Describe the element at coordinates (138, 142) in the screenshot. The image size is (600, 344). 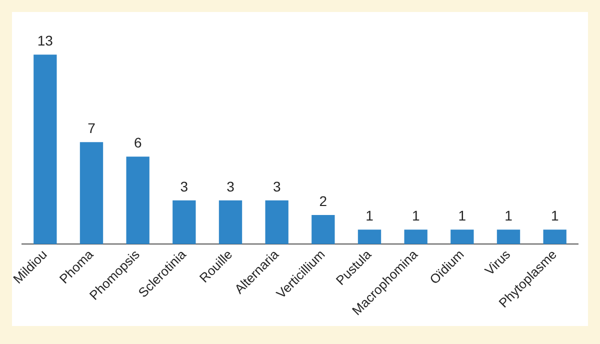
I see `data-label: 6` at that location.